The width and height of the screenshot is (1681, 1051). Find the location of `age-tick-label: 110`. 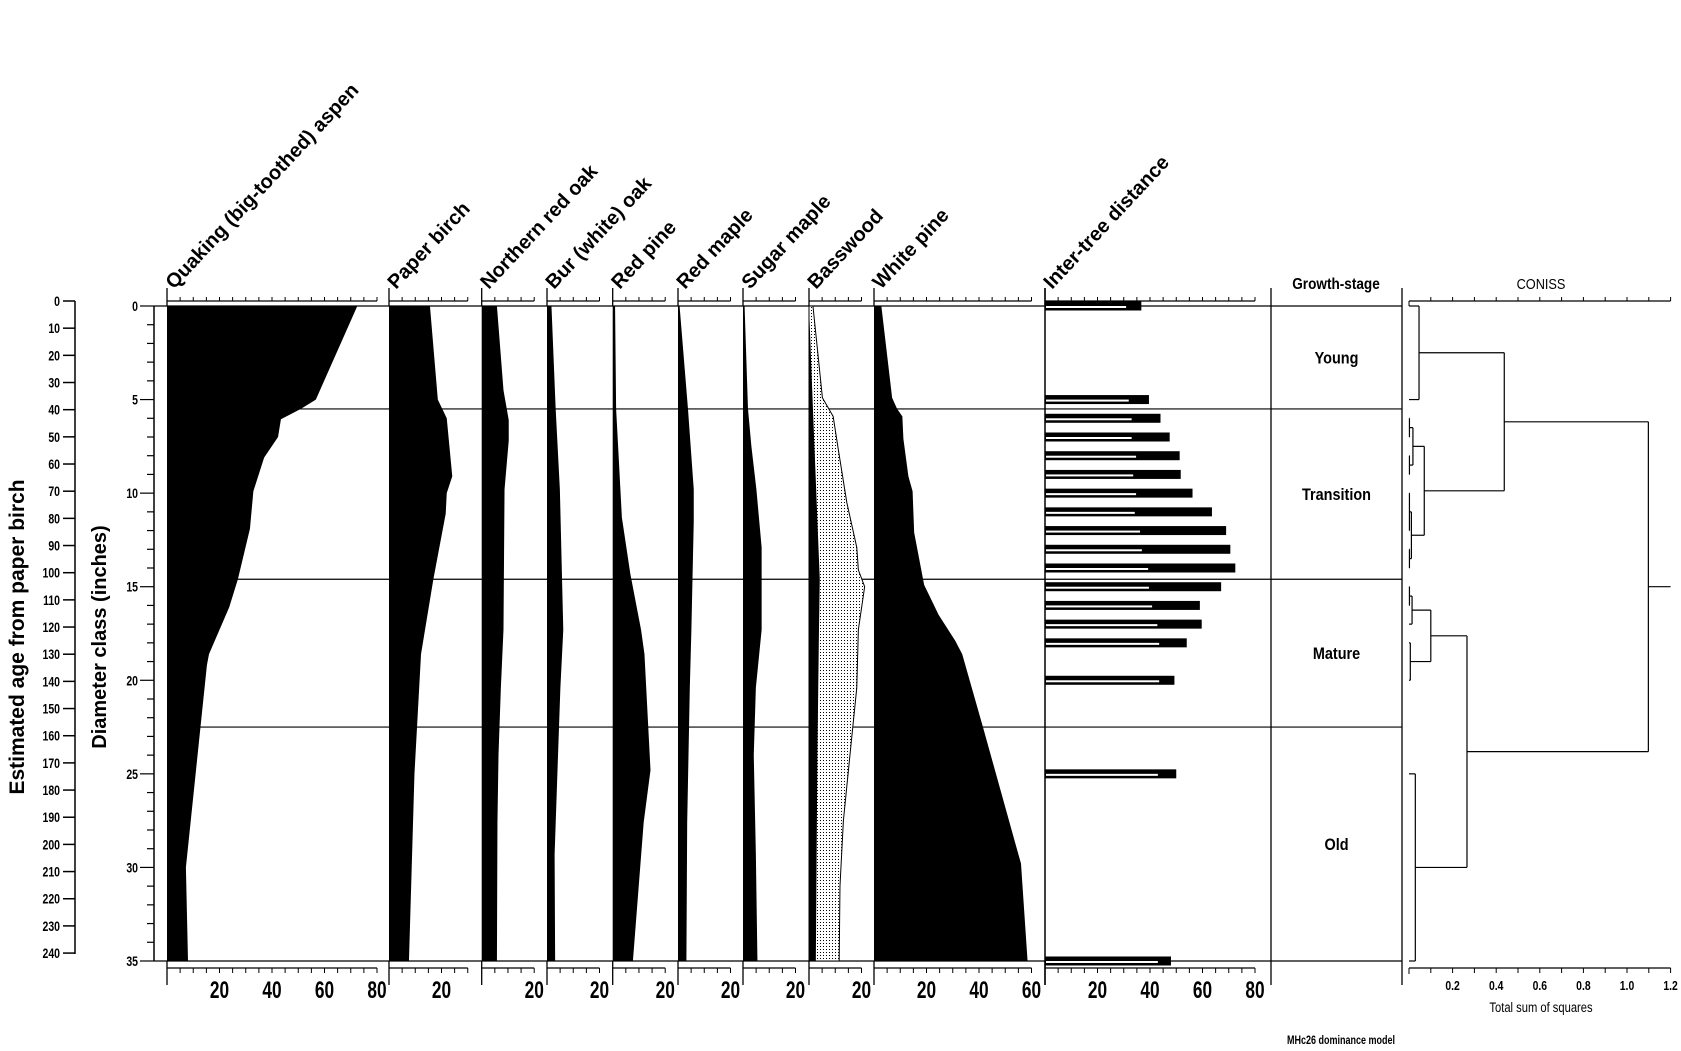

age-tick-label: 110 is located at coordinates (51, 600).